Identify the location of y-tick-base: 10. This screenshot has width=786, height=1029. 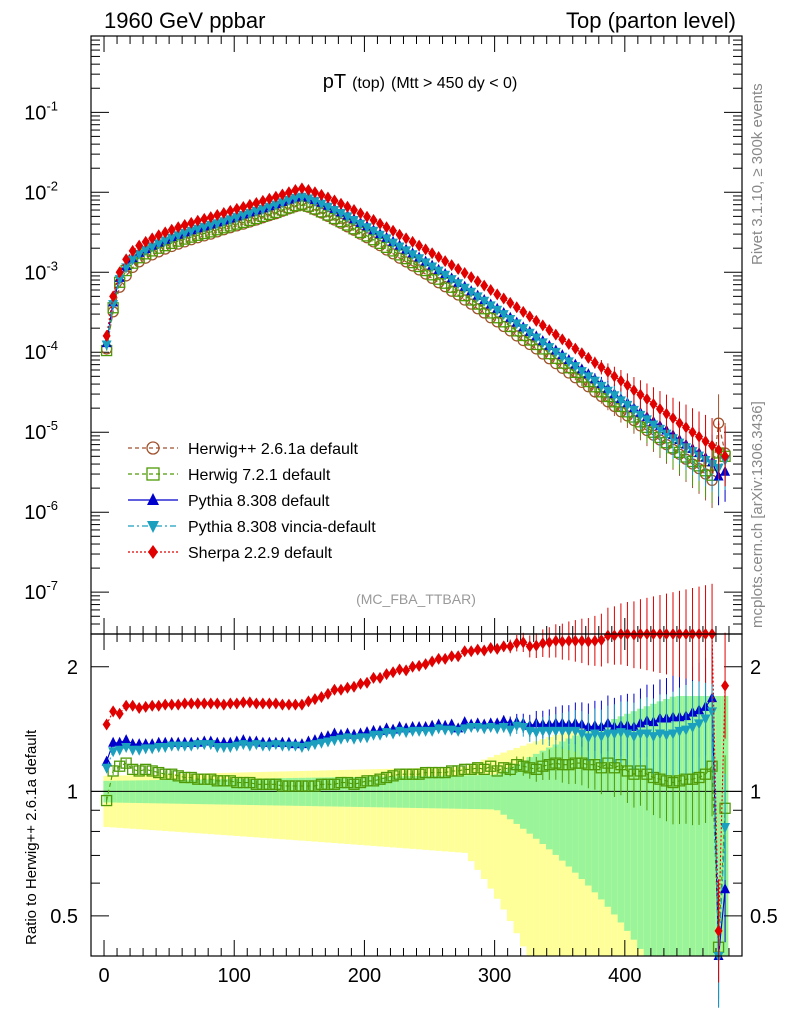
(35, 513).